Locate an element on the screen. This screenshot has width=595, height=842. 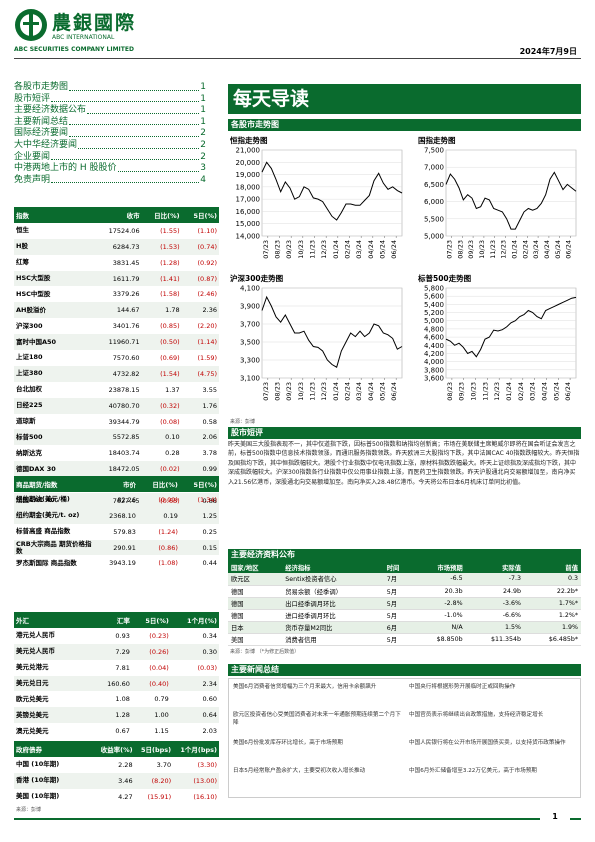
row-value: 23878.15 is located at coordinates (124, 389).